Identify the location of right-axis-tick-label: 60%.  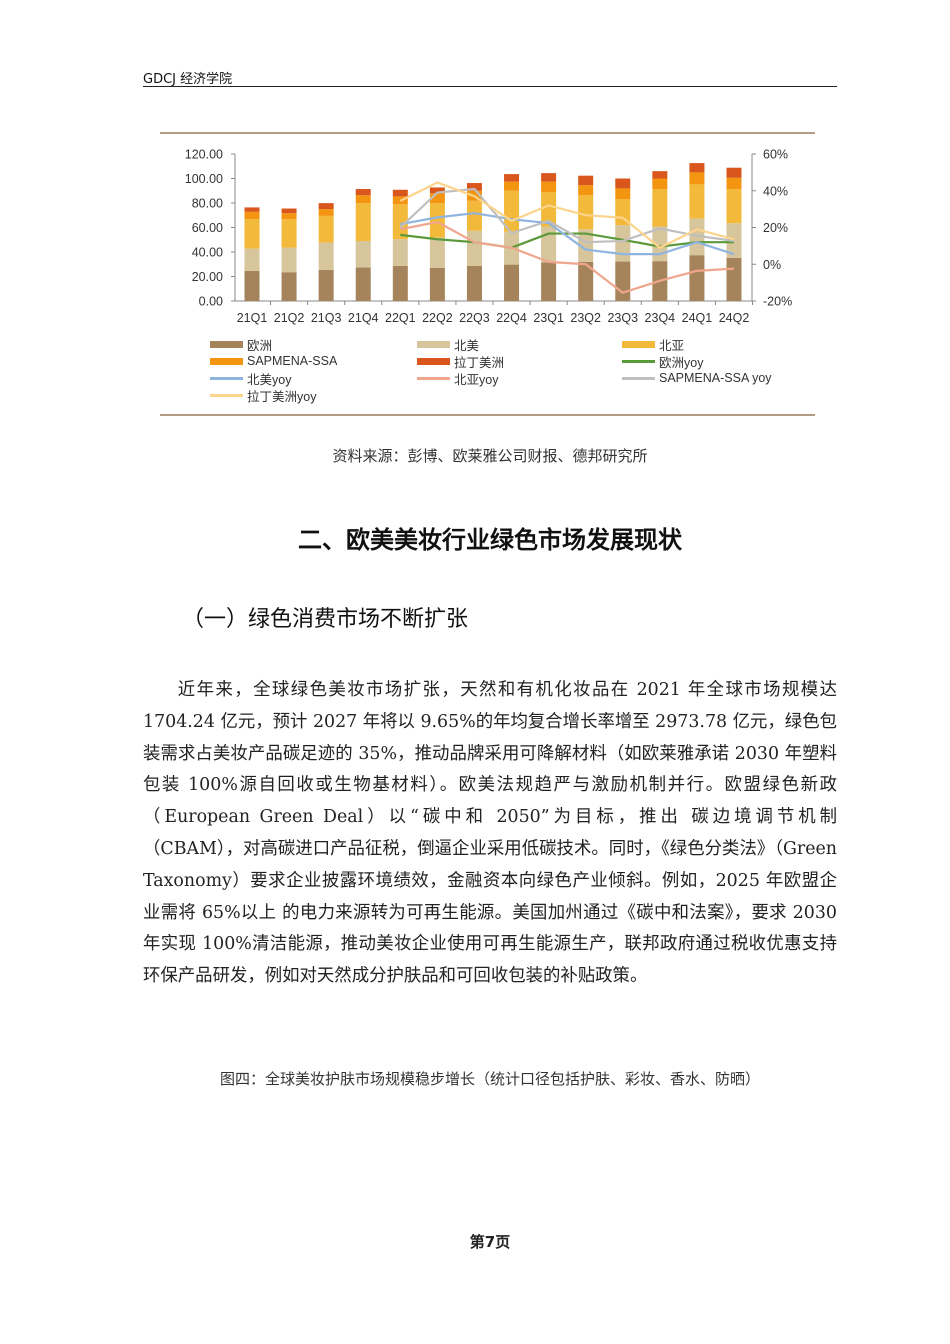
(775, 155).